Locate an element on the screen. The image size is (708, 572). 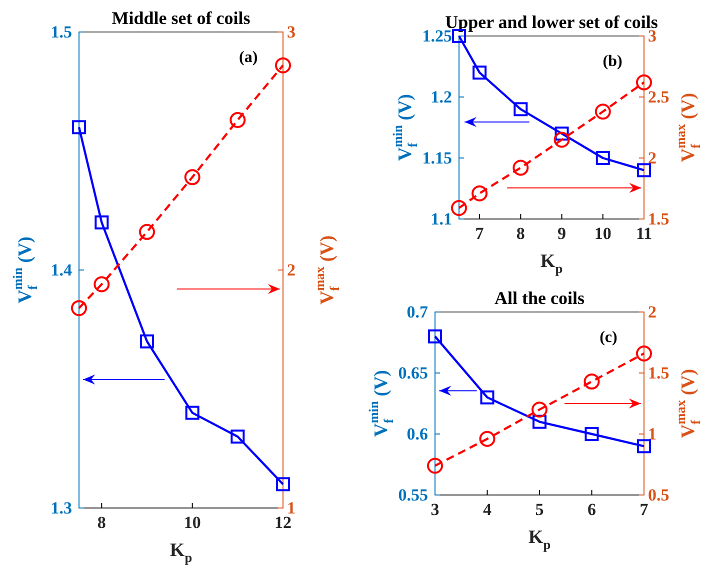
y2-tick-label: 2.5 is located at coordinates (659, 96).